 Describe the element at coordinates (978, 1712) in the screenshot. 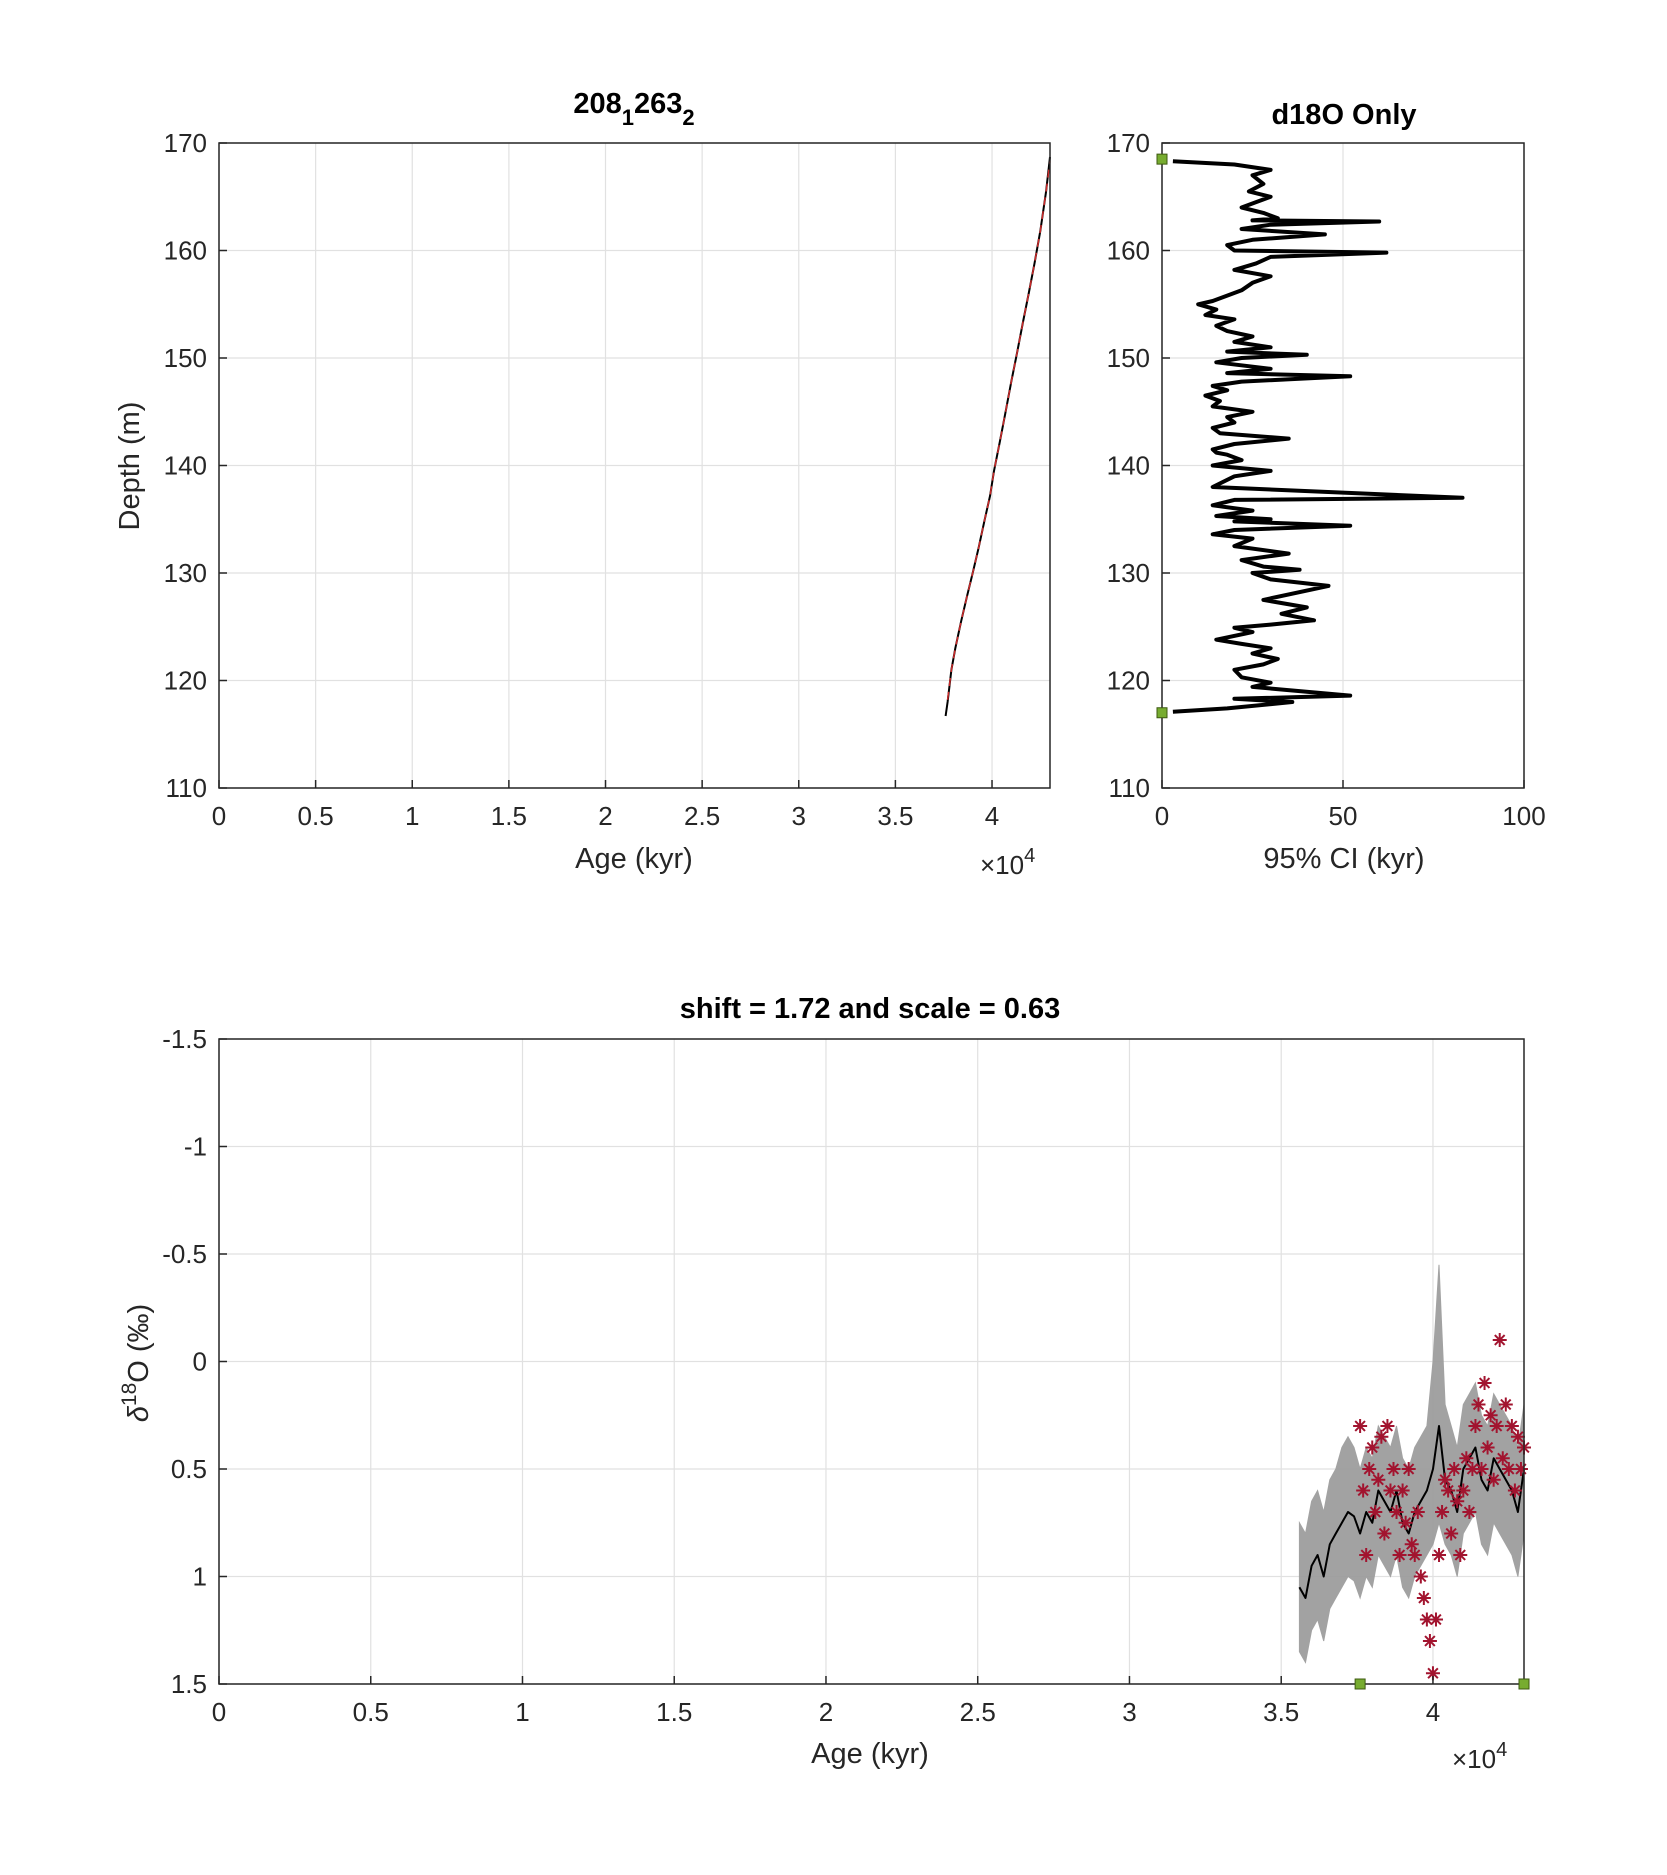

I see `d18o-x-tick-label: 2.5` at that location.